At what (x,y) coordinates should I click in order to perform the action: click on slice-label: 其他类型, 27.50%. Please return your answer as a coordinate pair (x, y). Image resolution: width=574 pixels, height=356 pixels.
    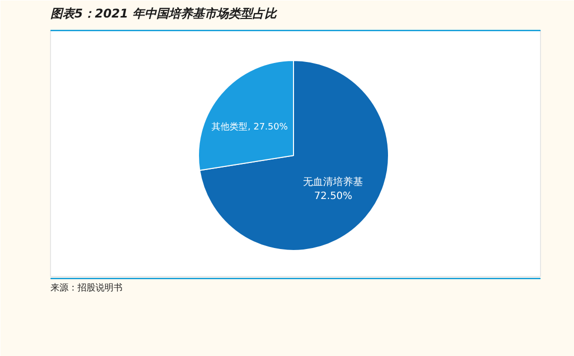
    Looking at the image, I should click on (250, 127).